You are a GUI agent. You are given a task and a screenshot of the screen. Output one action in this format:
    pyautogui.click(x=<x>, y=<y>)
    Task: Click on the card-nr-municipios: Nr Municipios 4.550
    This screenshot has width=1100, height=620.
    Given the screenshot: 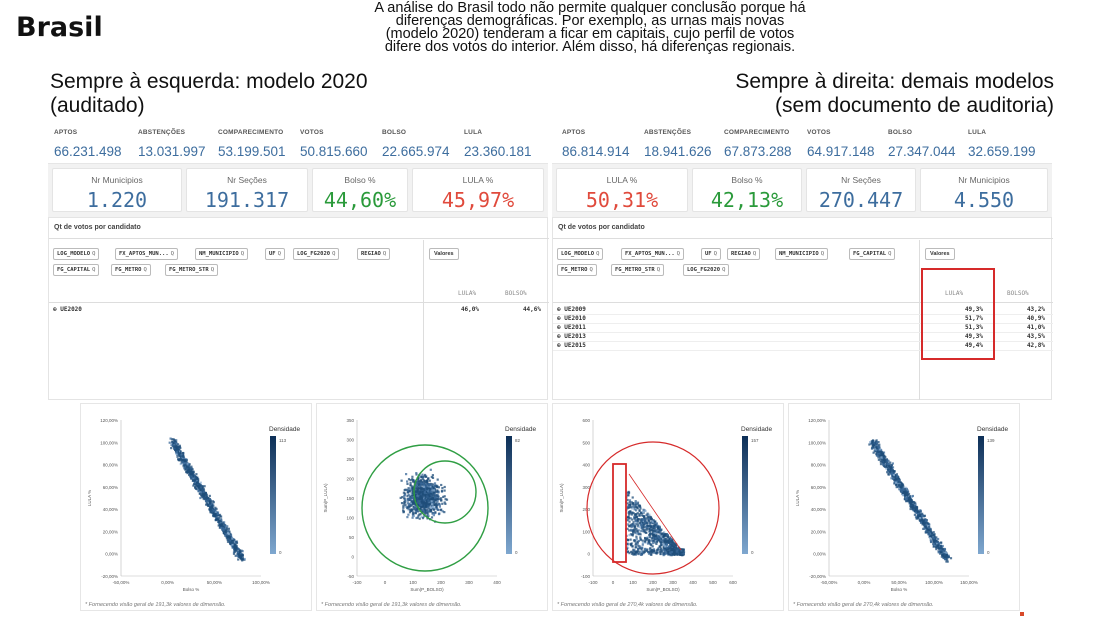 What is the action you would take?
    pyautogui.click(x=984, y=190)
    